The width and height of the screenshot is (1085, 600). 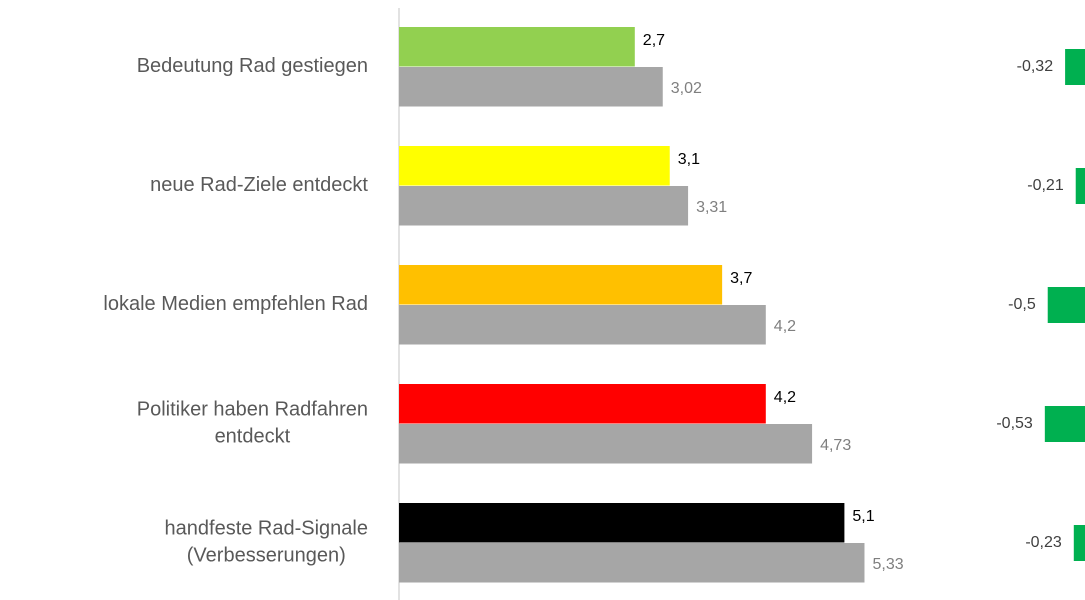 I want to click on difference-label: -0,53, so click(x=1014, y=423).